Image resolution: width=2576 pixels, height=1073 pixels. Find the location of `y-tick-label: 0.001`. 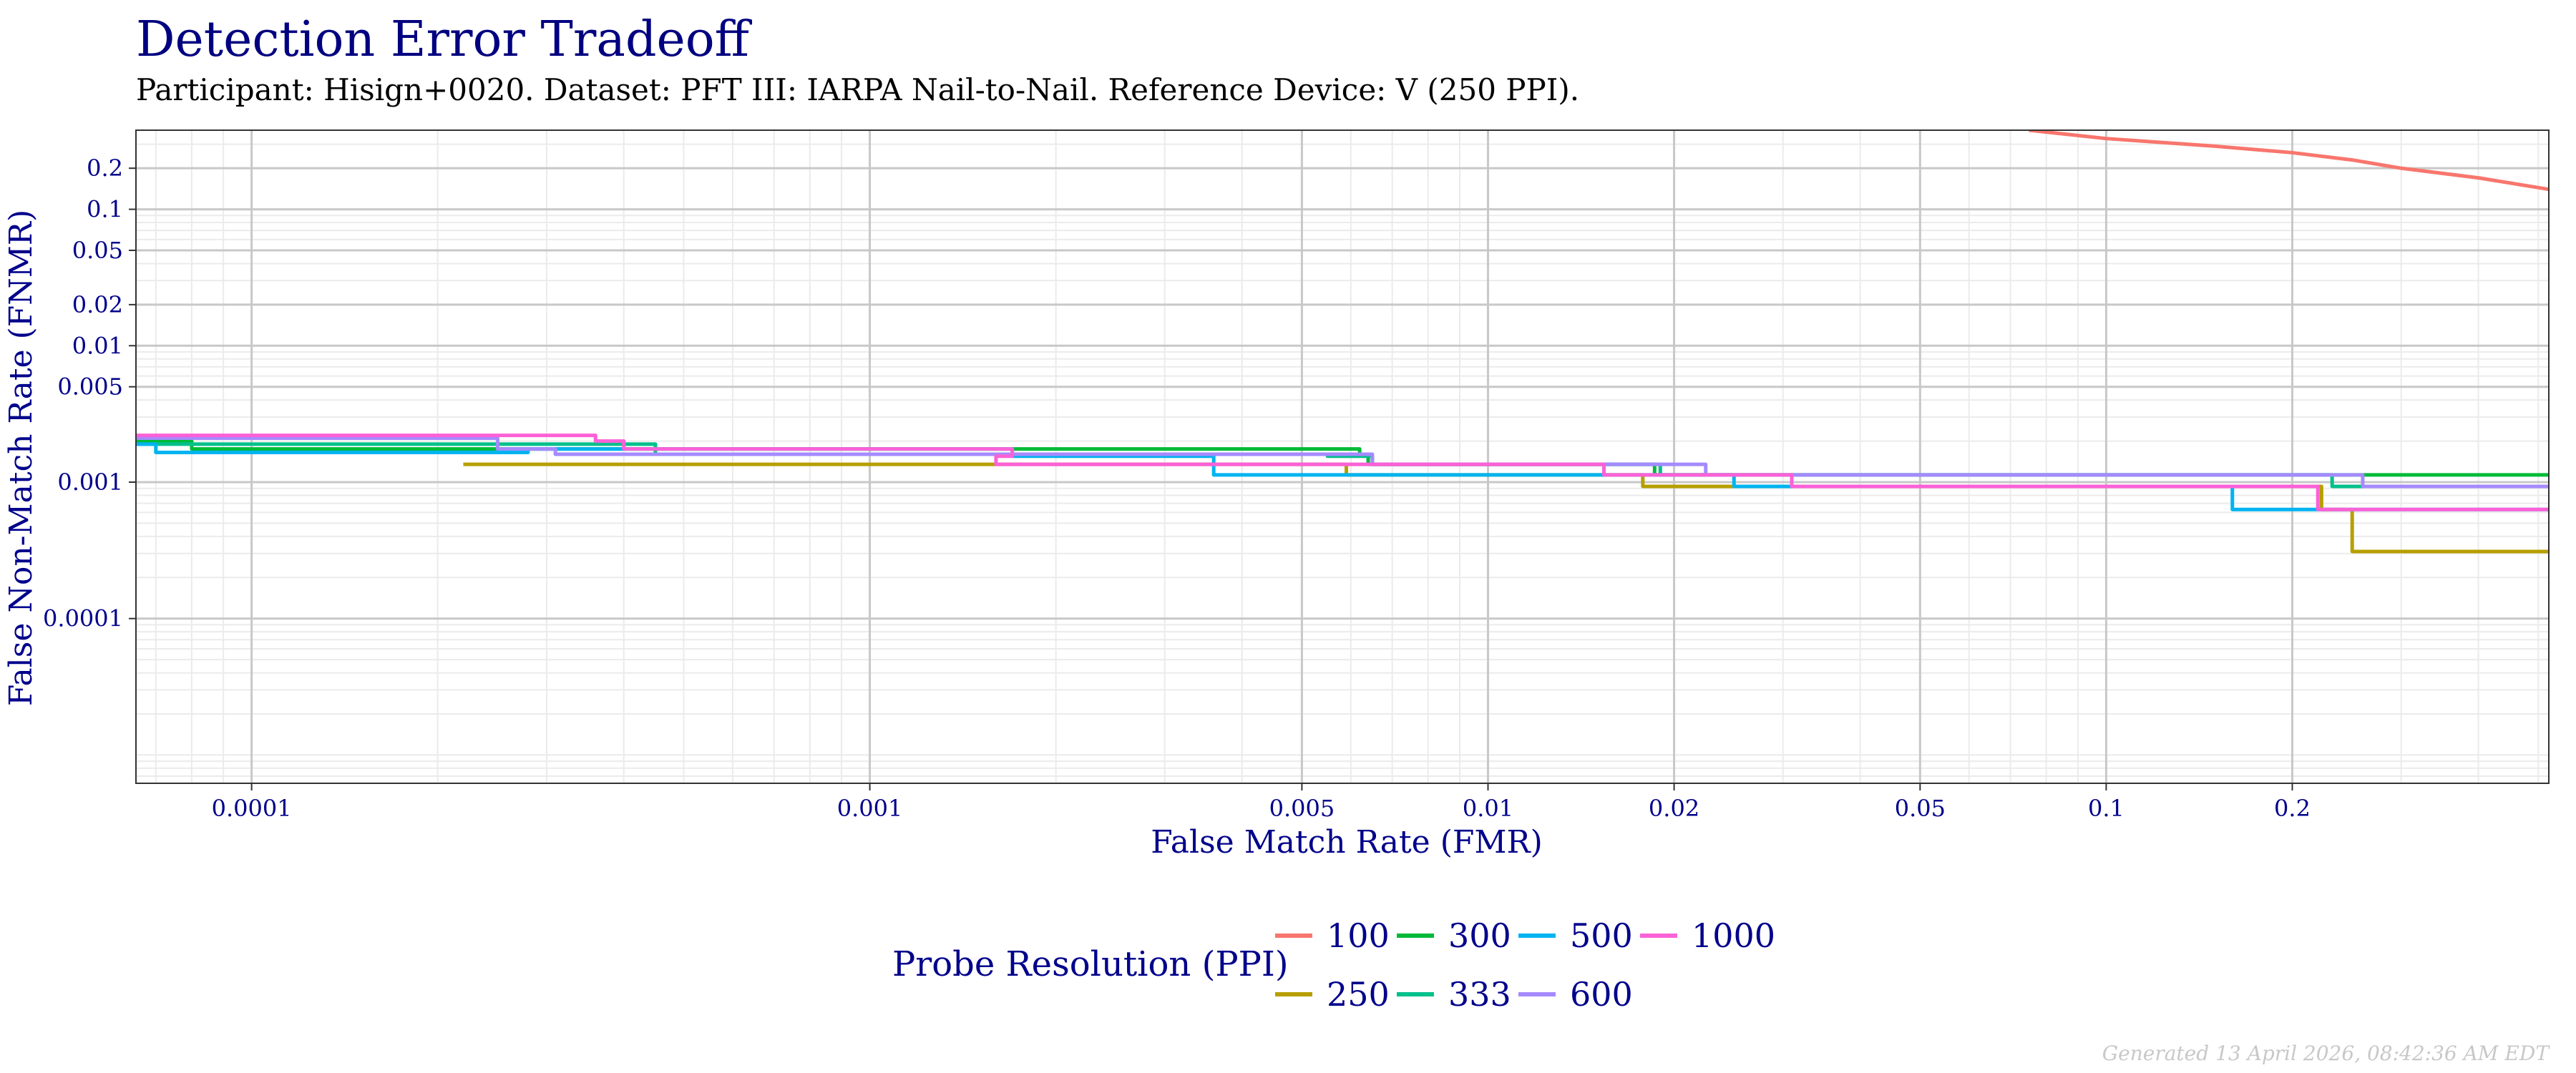

y-tick-label: 0.001 is located at coordinates (90, 482).